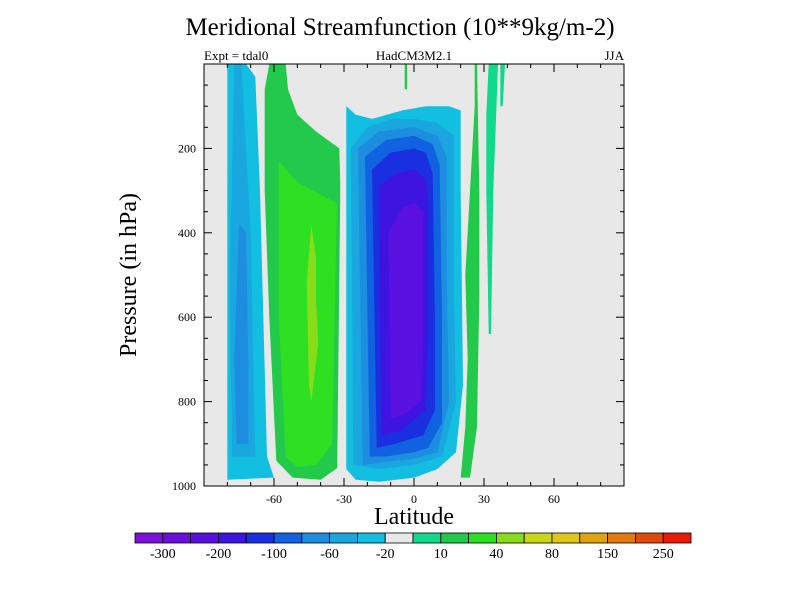 The width and height of the screenshot is (800, 600). What do you see at coordinates (400, 27) in the screenshot?
I see `chart-title: Meridional Streamfunction (10**9kg/m-2)` at bounding box center [400, 27].